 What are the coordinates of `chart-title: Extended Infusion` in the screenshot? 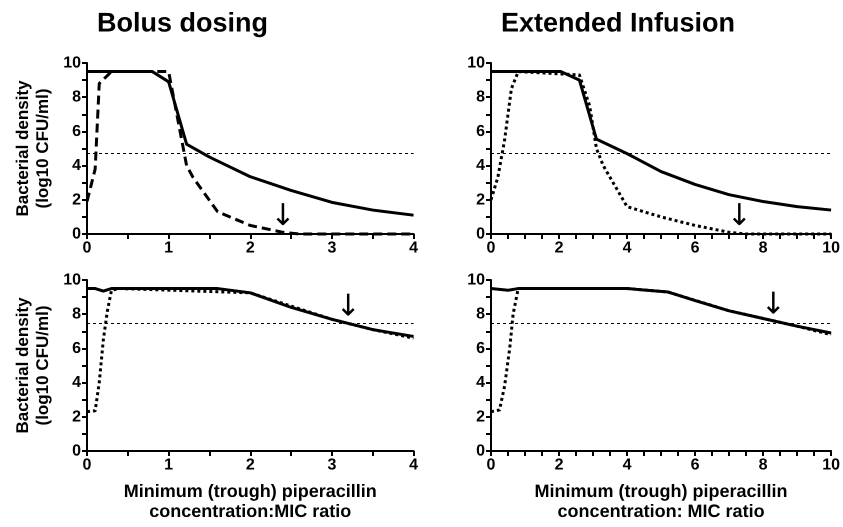 It's located at (618, 23).